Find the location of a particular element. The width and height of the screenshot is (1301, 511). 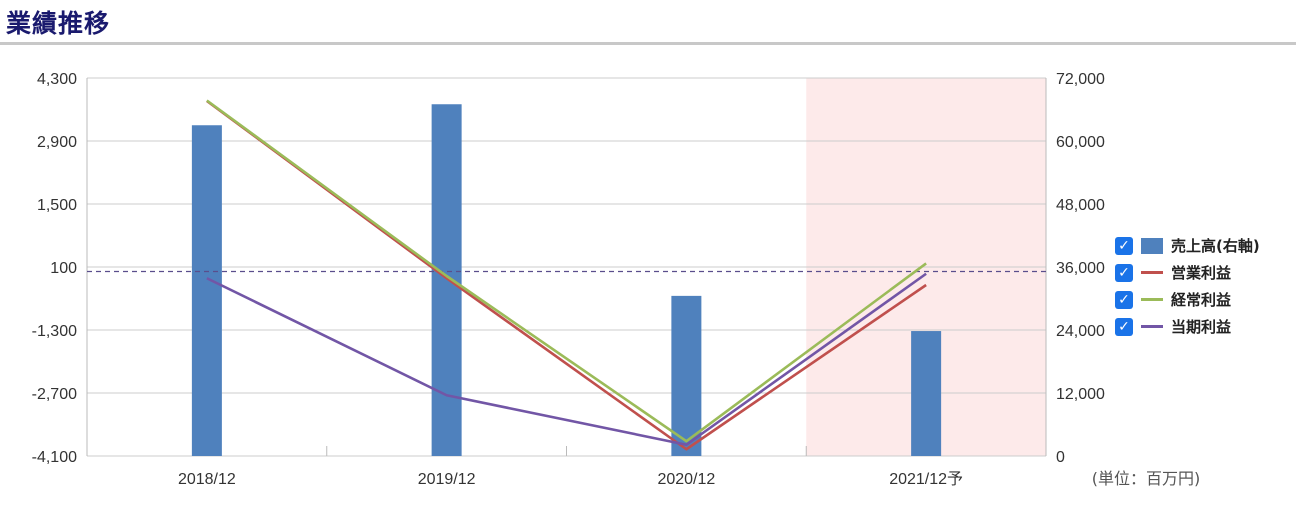

unit-note: (単位：百万円) is located at coordinates (1146, 478).